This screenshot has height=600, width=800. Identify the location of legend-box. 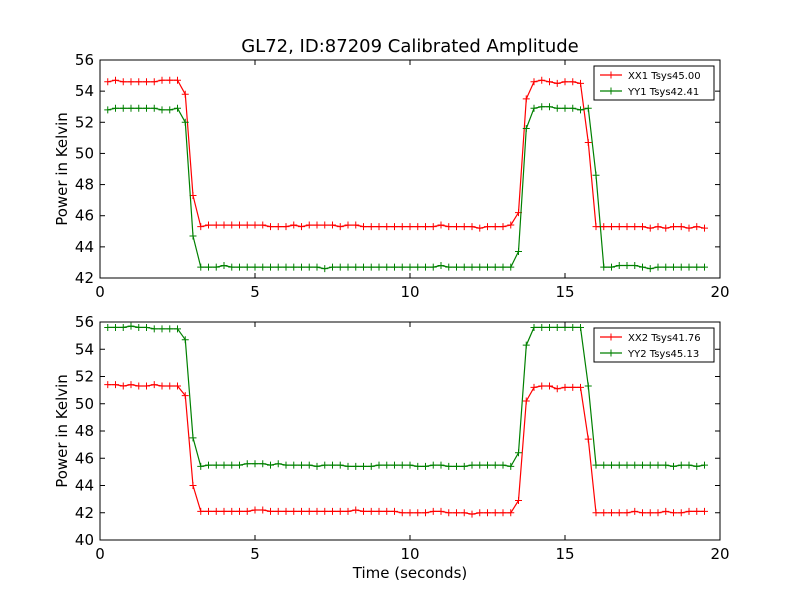
(654, 345).